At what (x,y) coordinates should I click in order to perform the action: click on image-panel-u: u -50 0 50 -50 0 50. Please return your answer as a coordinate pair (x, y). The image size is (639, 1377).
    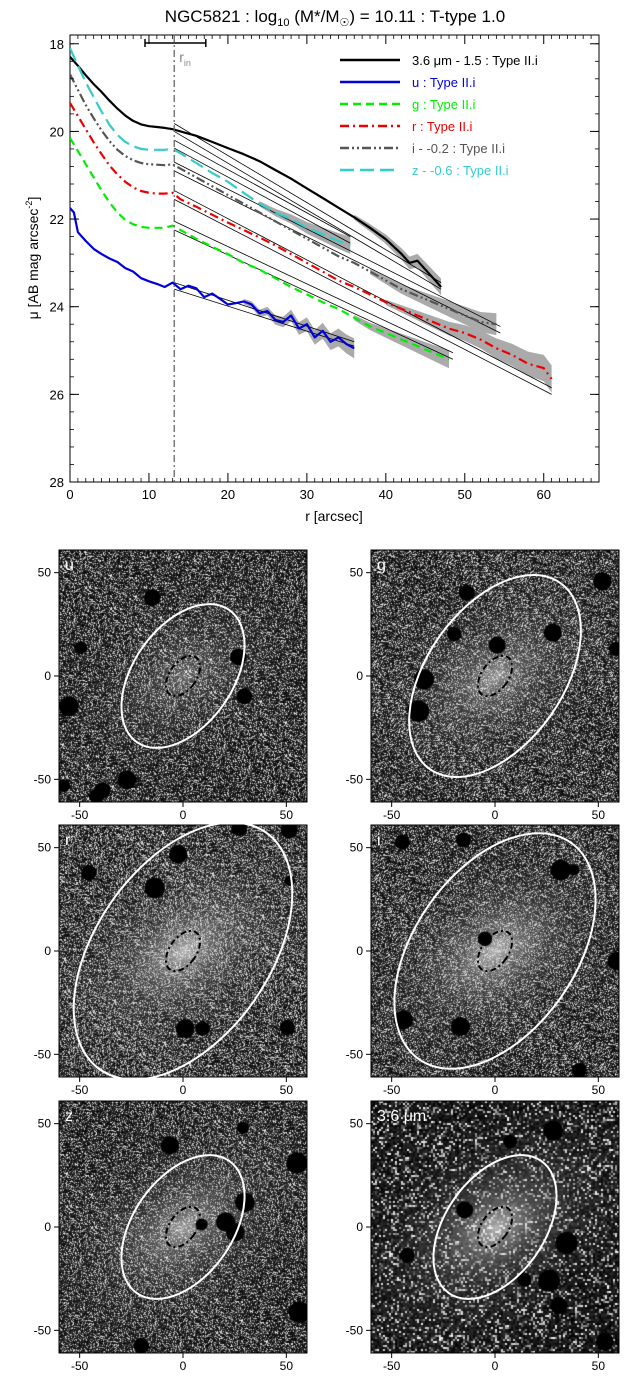
    Looking at the image, I should click on (171, 685).